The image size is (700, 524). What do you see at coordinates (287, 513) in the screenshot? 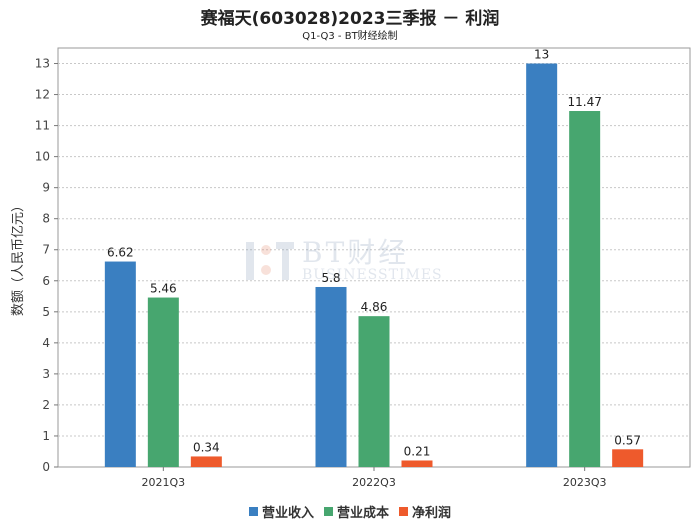
I see `legend-label-revenue: 营业收入` at bounding box center [287, 513].